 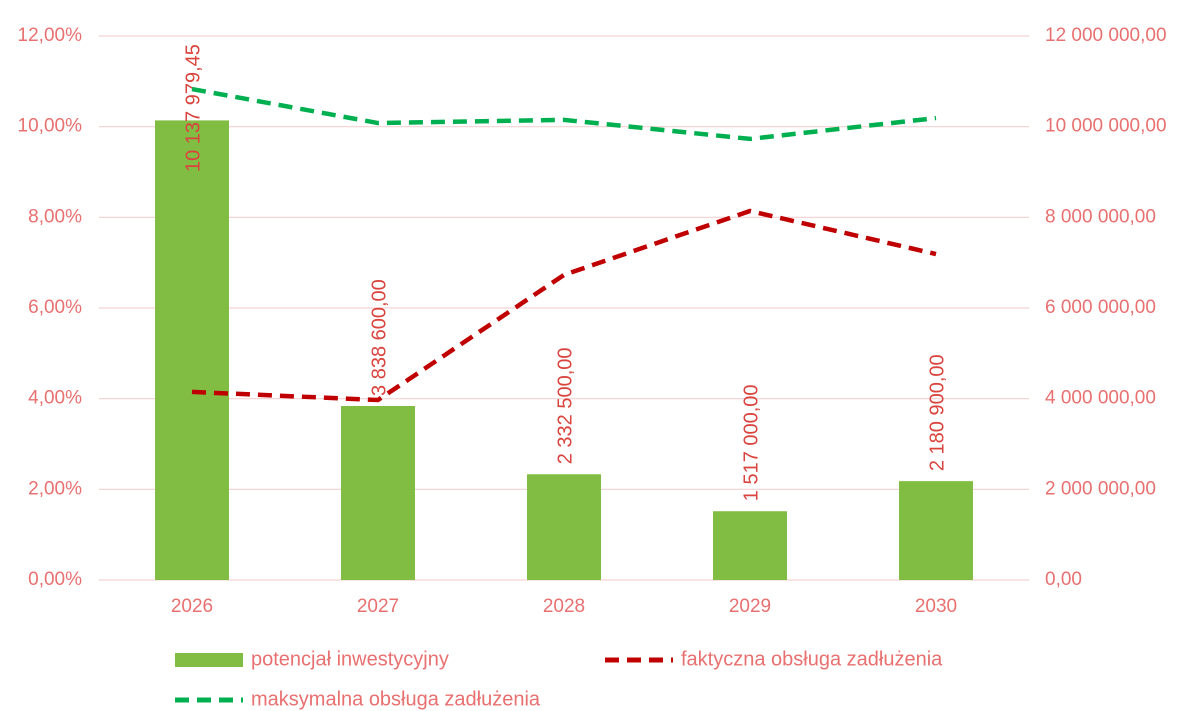 What do you see at coordinates (812, 659) in the screenshot?
I see `legend-label: faktyczna obsługa zadłużenia` at bounding box center [812, 659].